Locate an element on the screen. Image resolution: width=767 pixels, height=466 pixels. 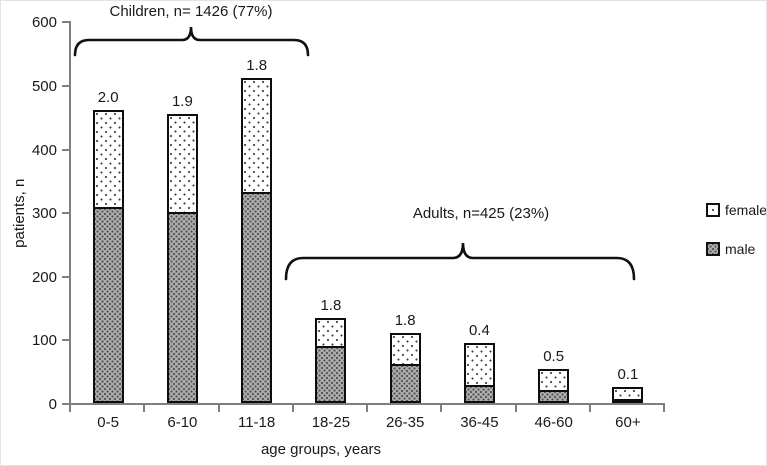
adults-brace is located at coordinates (460, 261).